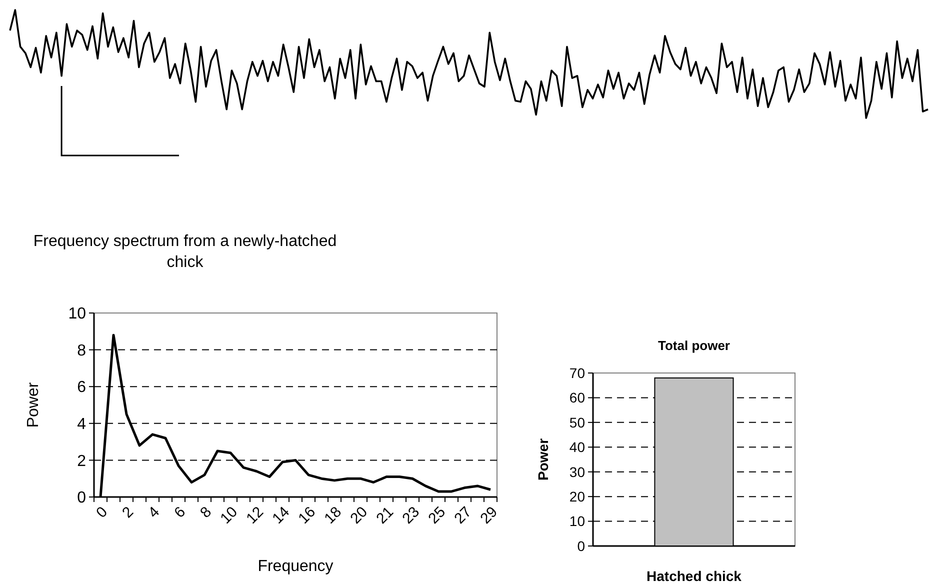 This screenshot has width=930, height=586. What do you see at coordinates (81, 424) in the screenshot?
I see `y-tick-label: 4` at bounding box center [81, 424].